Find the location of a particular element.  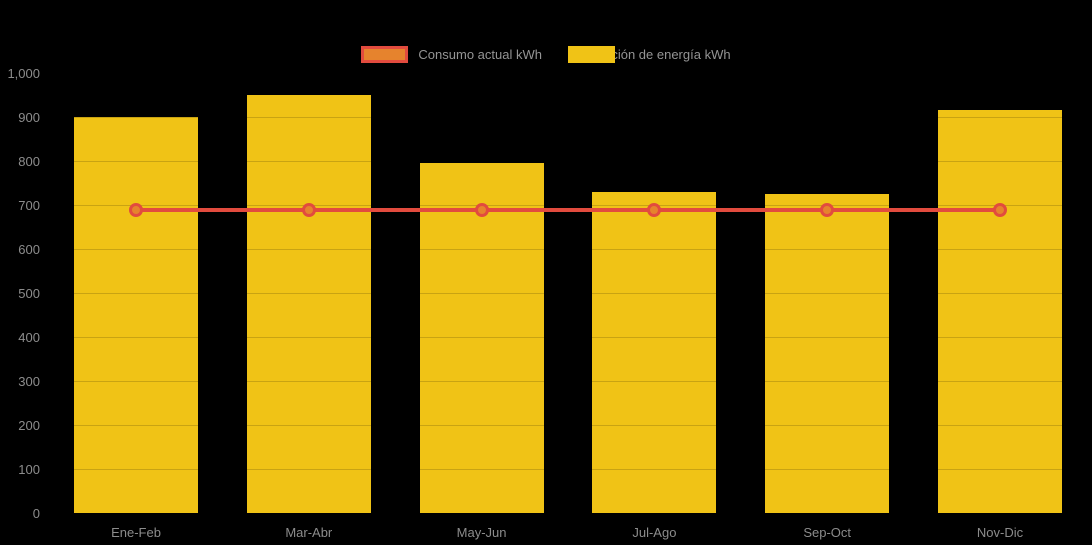

legend-item-generacion: Generación de energía kWh is located at coordinates (649, 54).